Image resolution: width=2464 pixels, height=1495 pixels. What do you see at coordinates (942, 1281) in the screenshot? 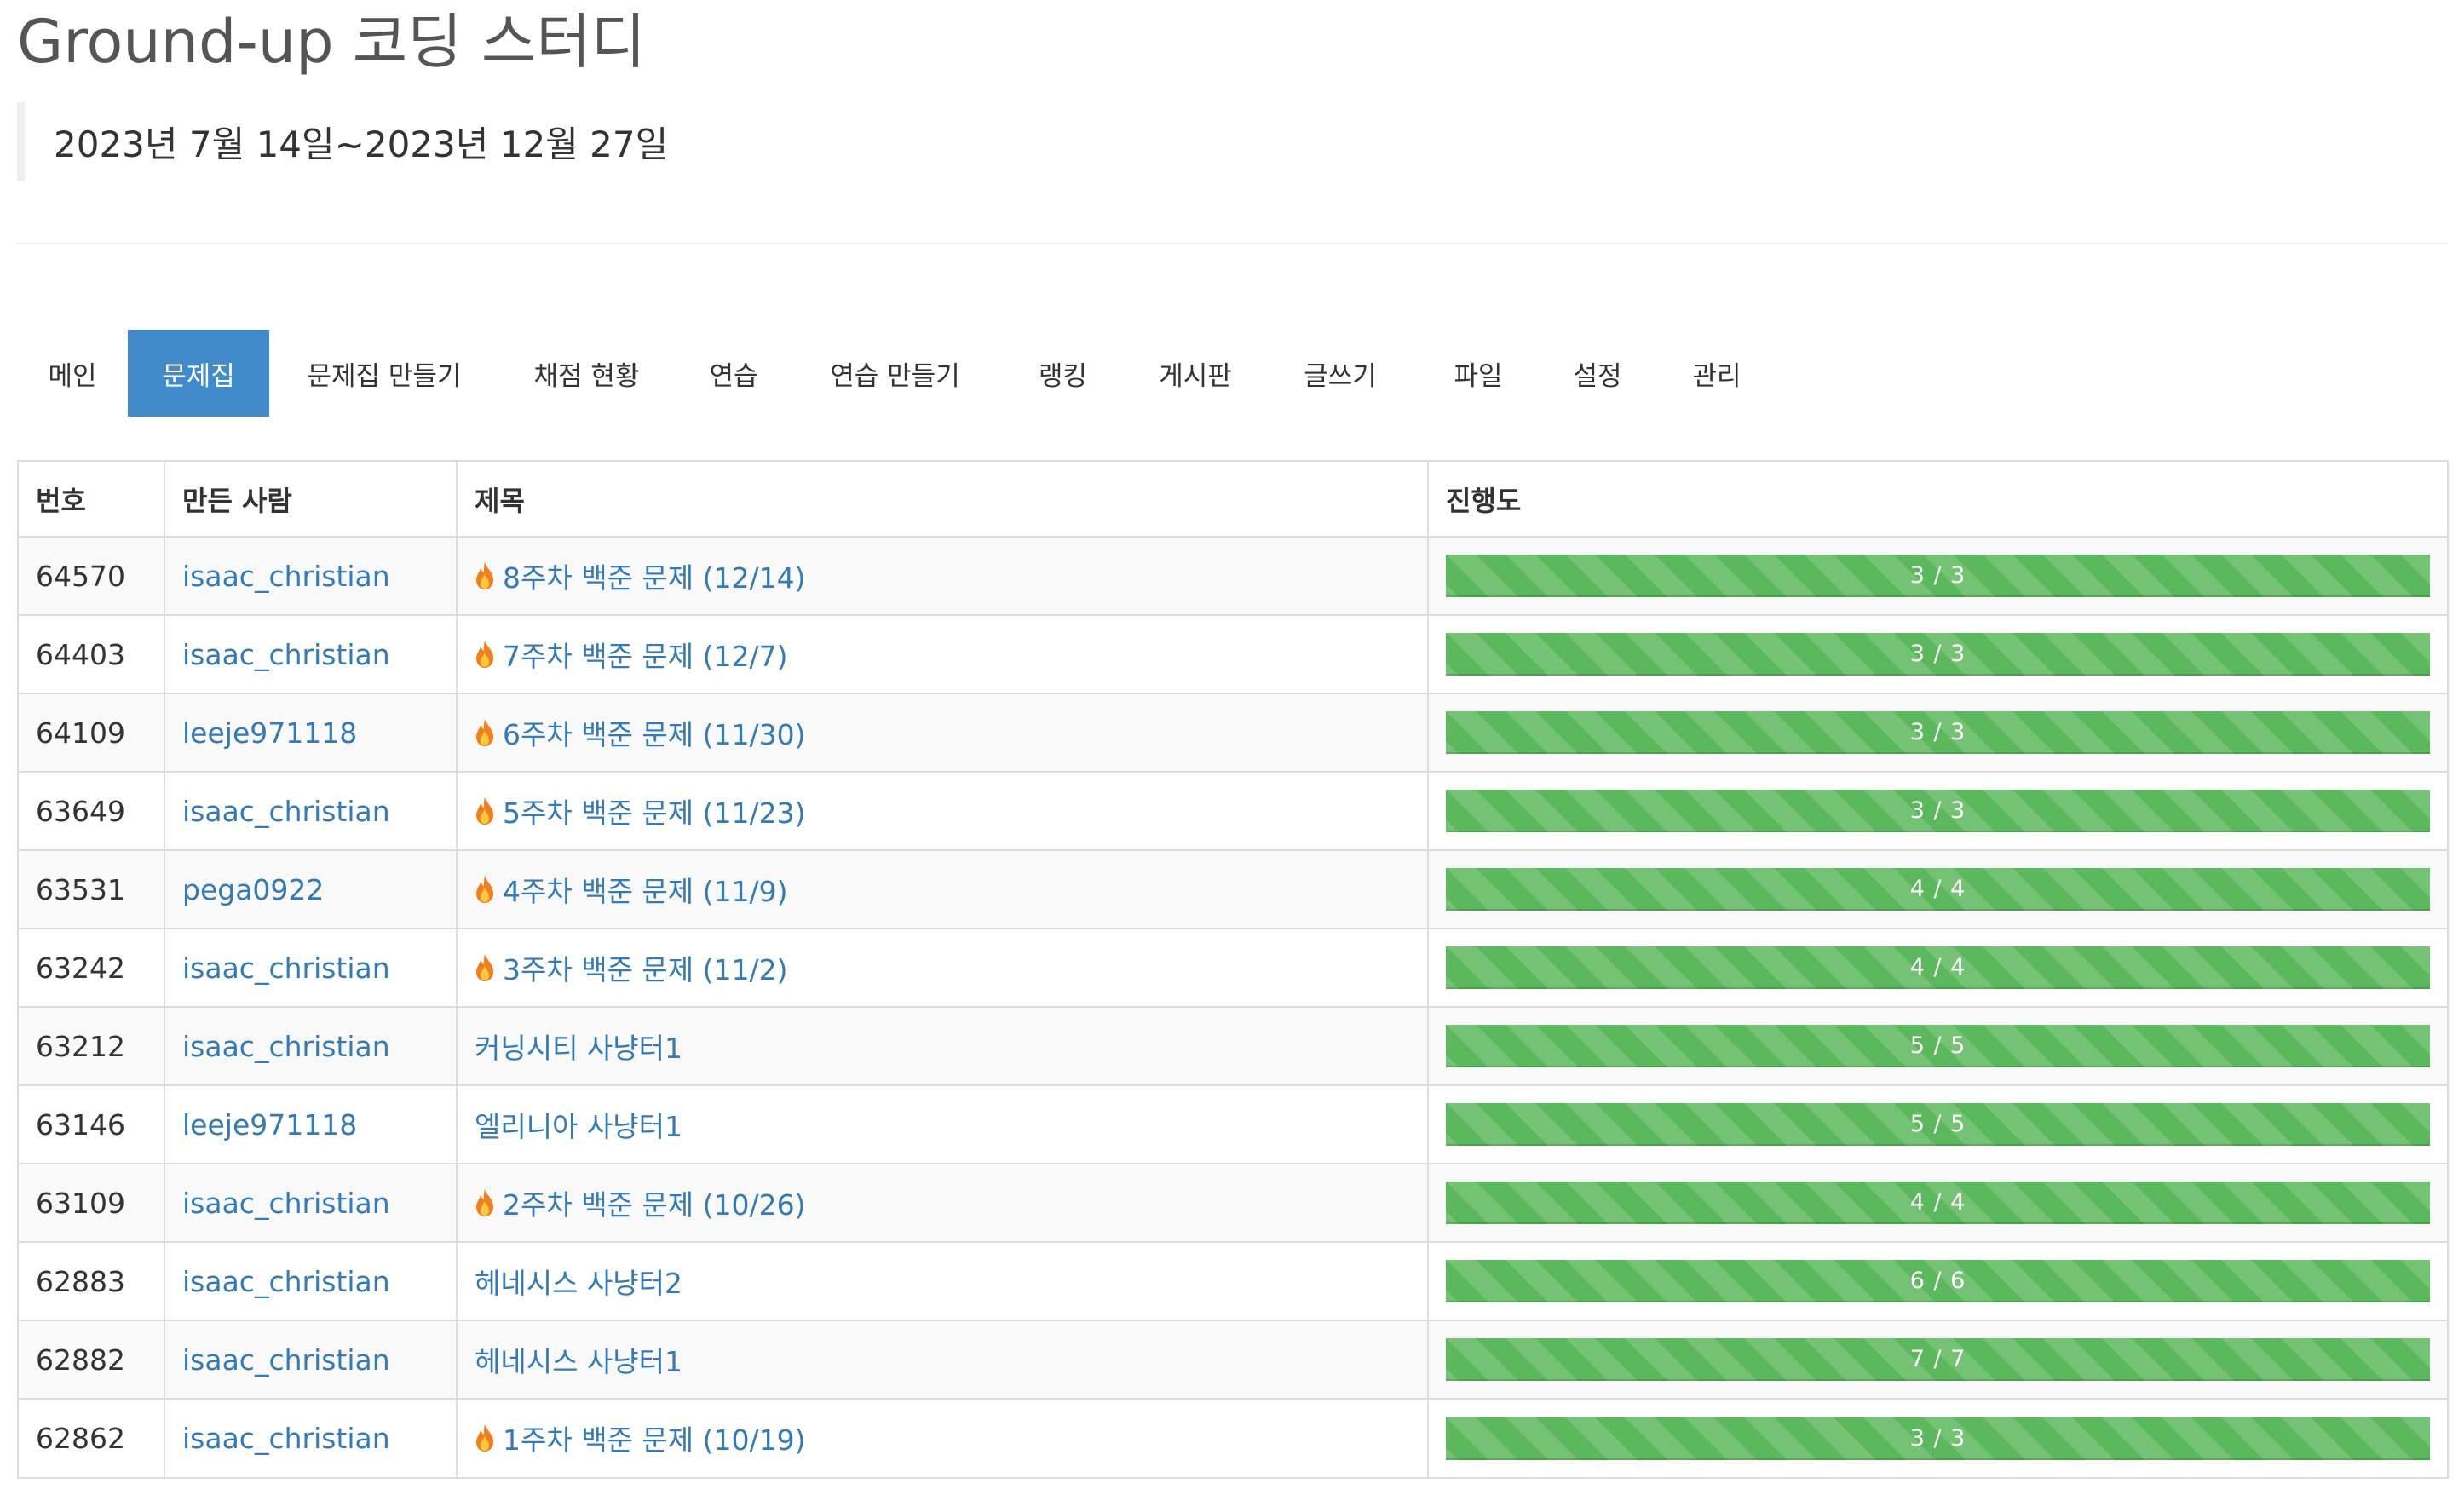
I see `title-cell: 헤네시스 사냥터2` at bounding box center [942, 1281].